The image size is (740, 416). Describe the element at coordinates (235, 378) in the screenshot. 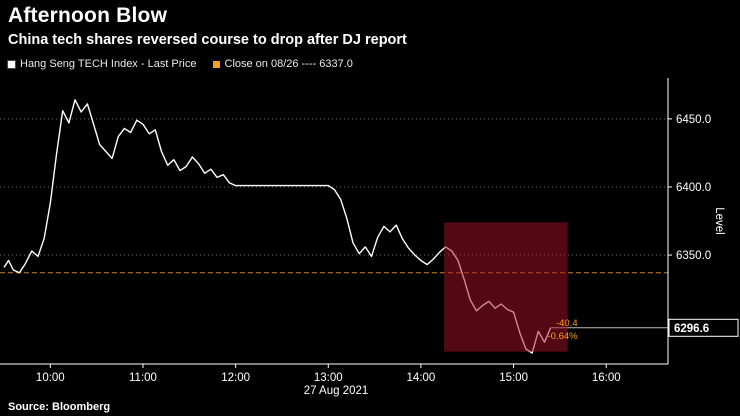

I see `x-tick-label: 12:00` at that location.